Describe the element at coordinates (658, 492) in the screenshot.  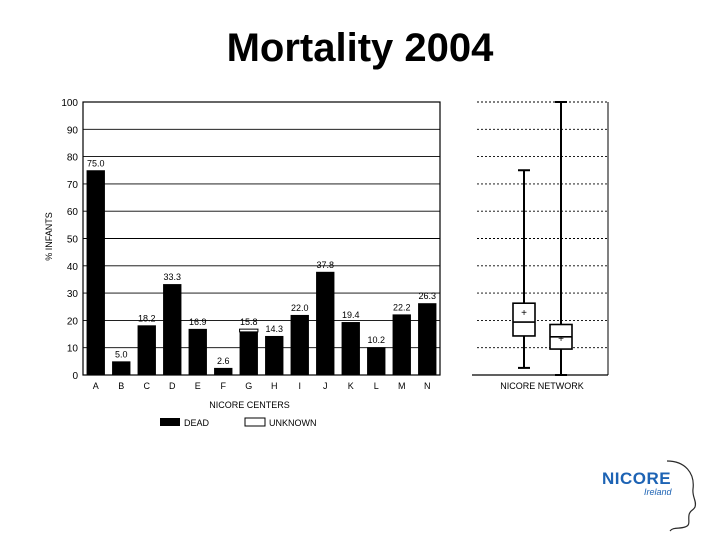
I see `logo-subtext: Ireland` at that location.